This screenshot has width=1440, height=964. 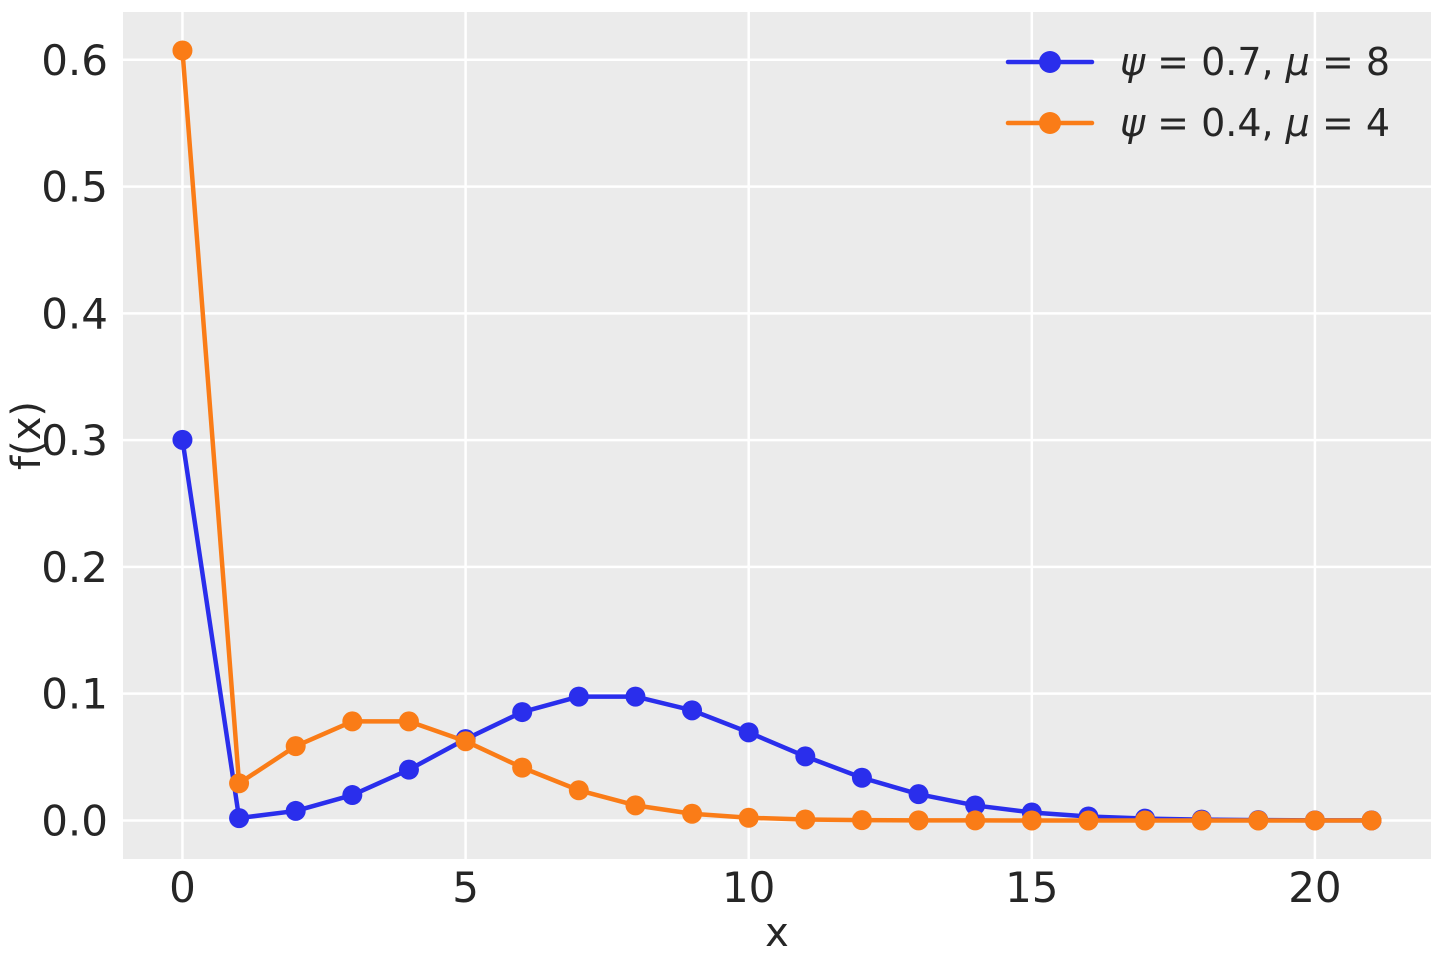 I want to click on legend-entry-zip-psi-0.4-mu-4: ψ = 0.4, μ = 4, so click(x=1197, y=123).